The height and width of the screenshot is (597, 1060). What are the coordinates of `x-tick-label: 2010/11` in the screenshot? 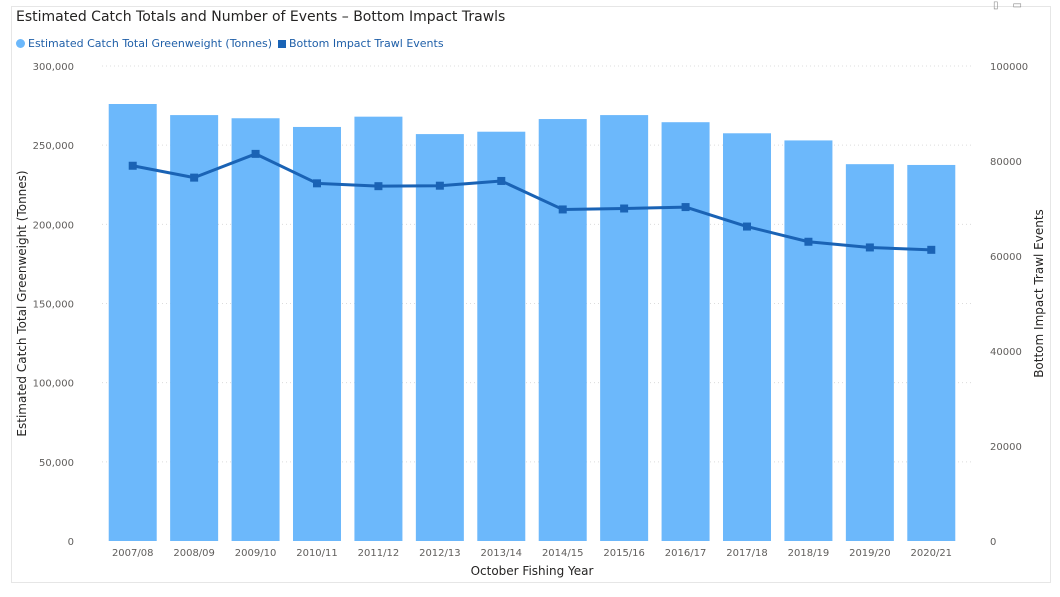 It's located at (317, 553).